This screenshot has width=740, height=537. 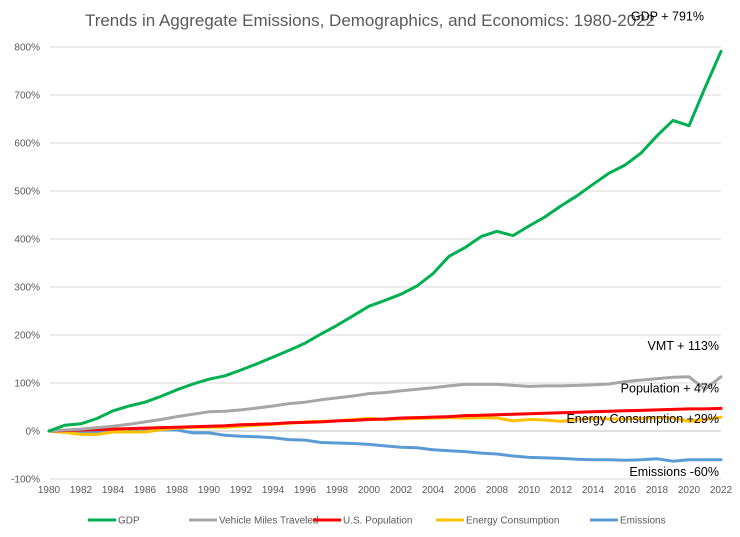 What do you see at coordinates (433, 490) in the screenshot?
I see `x-tick-label: 2004` at bounding box center [433, 490].